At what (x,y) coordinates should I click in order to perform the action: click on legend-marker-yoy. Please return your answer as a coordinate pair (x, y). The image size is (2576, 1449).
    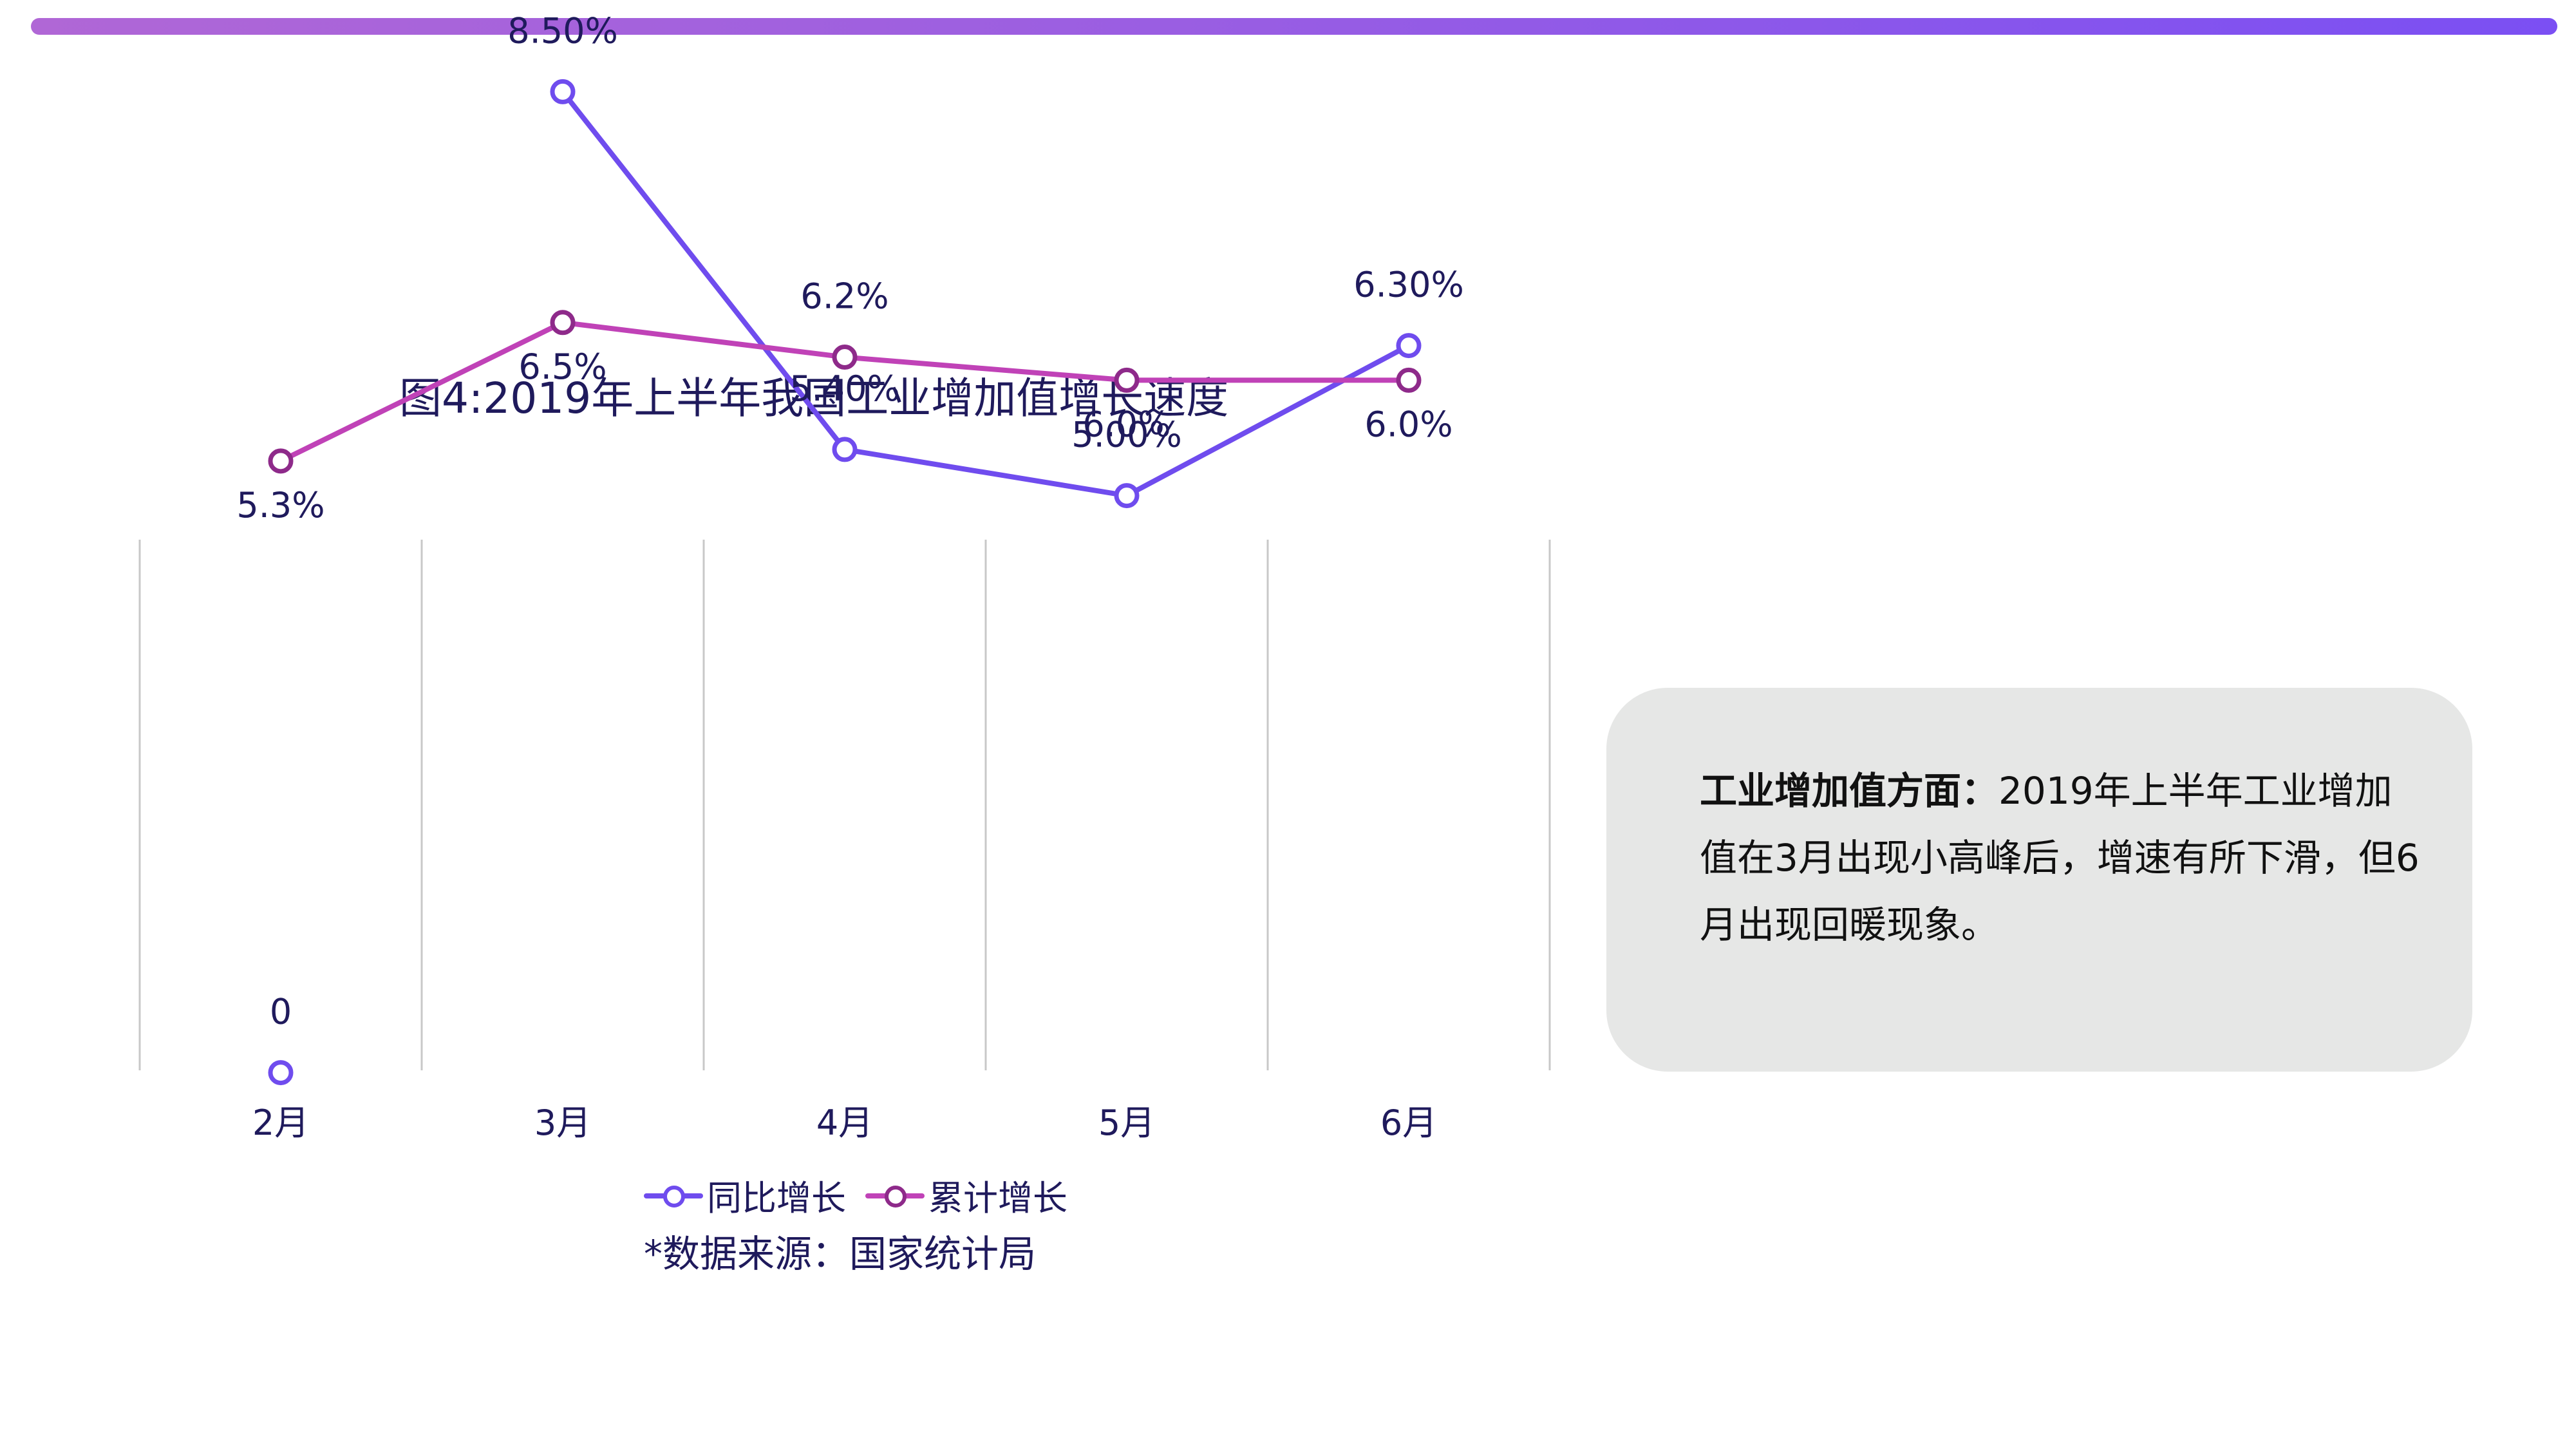
    Looking at the image, I should click on (673, 1197).